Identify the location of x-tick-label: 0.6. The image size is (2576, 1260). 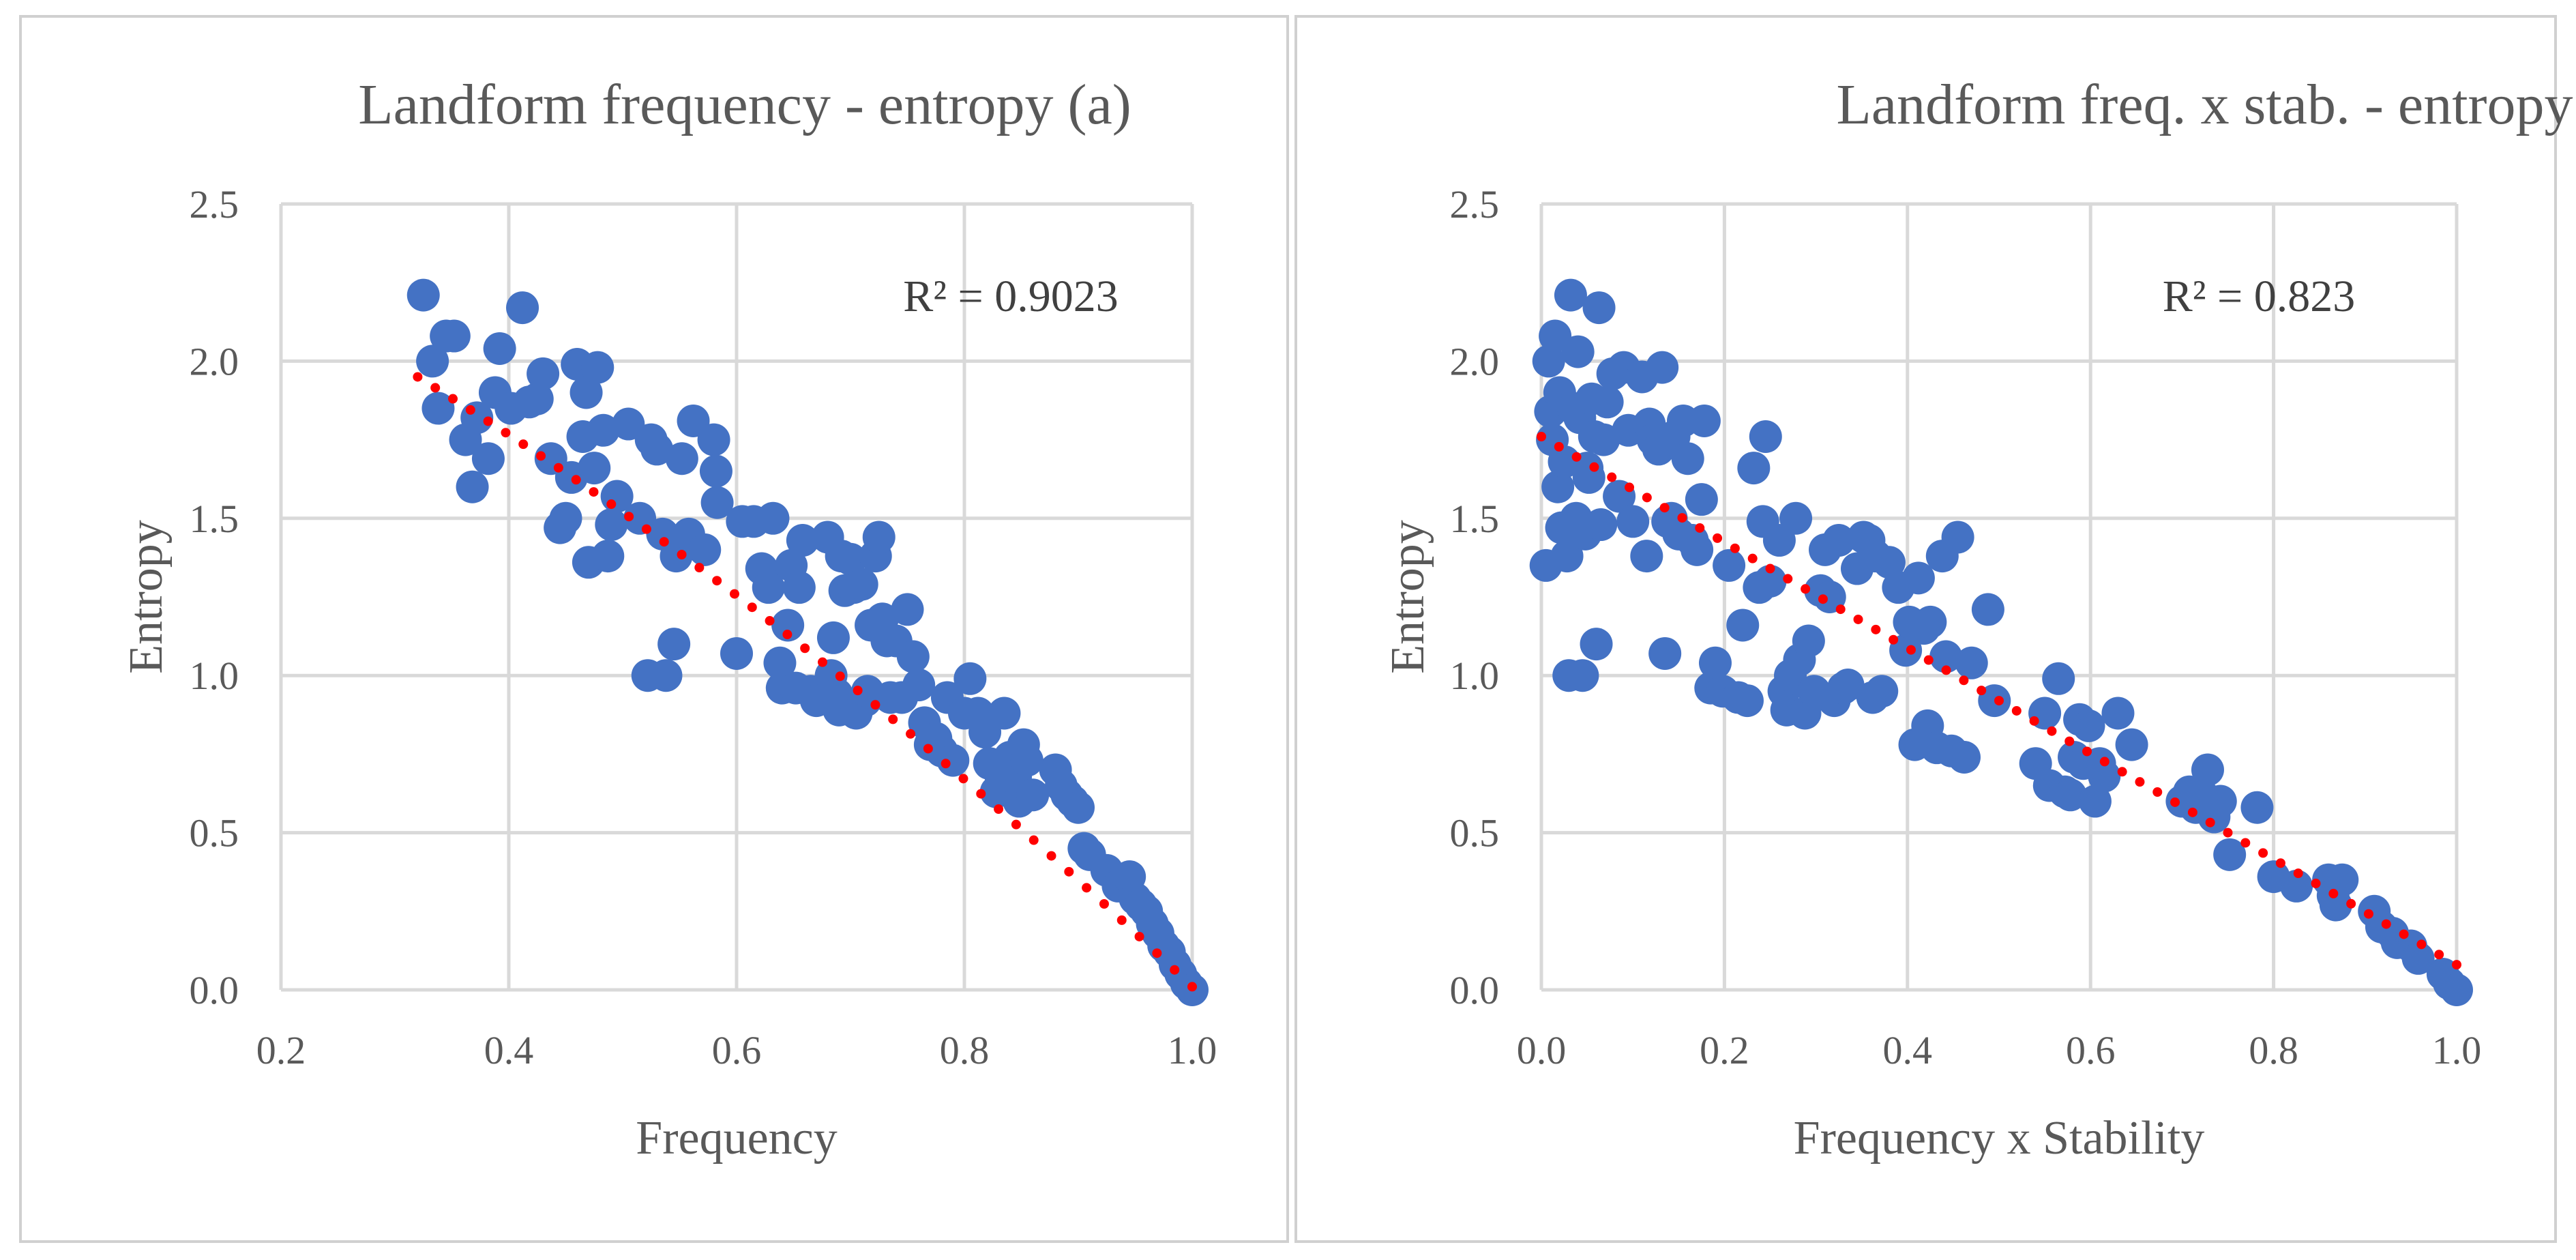
(737, 1050).